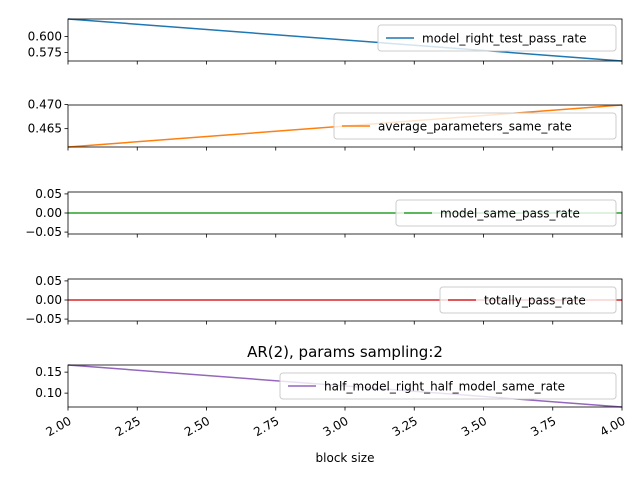  Describe the element at coordinates (48, 213) in the screenshot. I see `y-tick-label-3-2: 0.00` at that location.